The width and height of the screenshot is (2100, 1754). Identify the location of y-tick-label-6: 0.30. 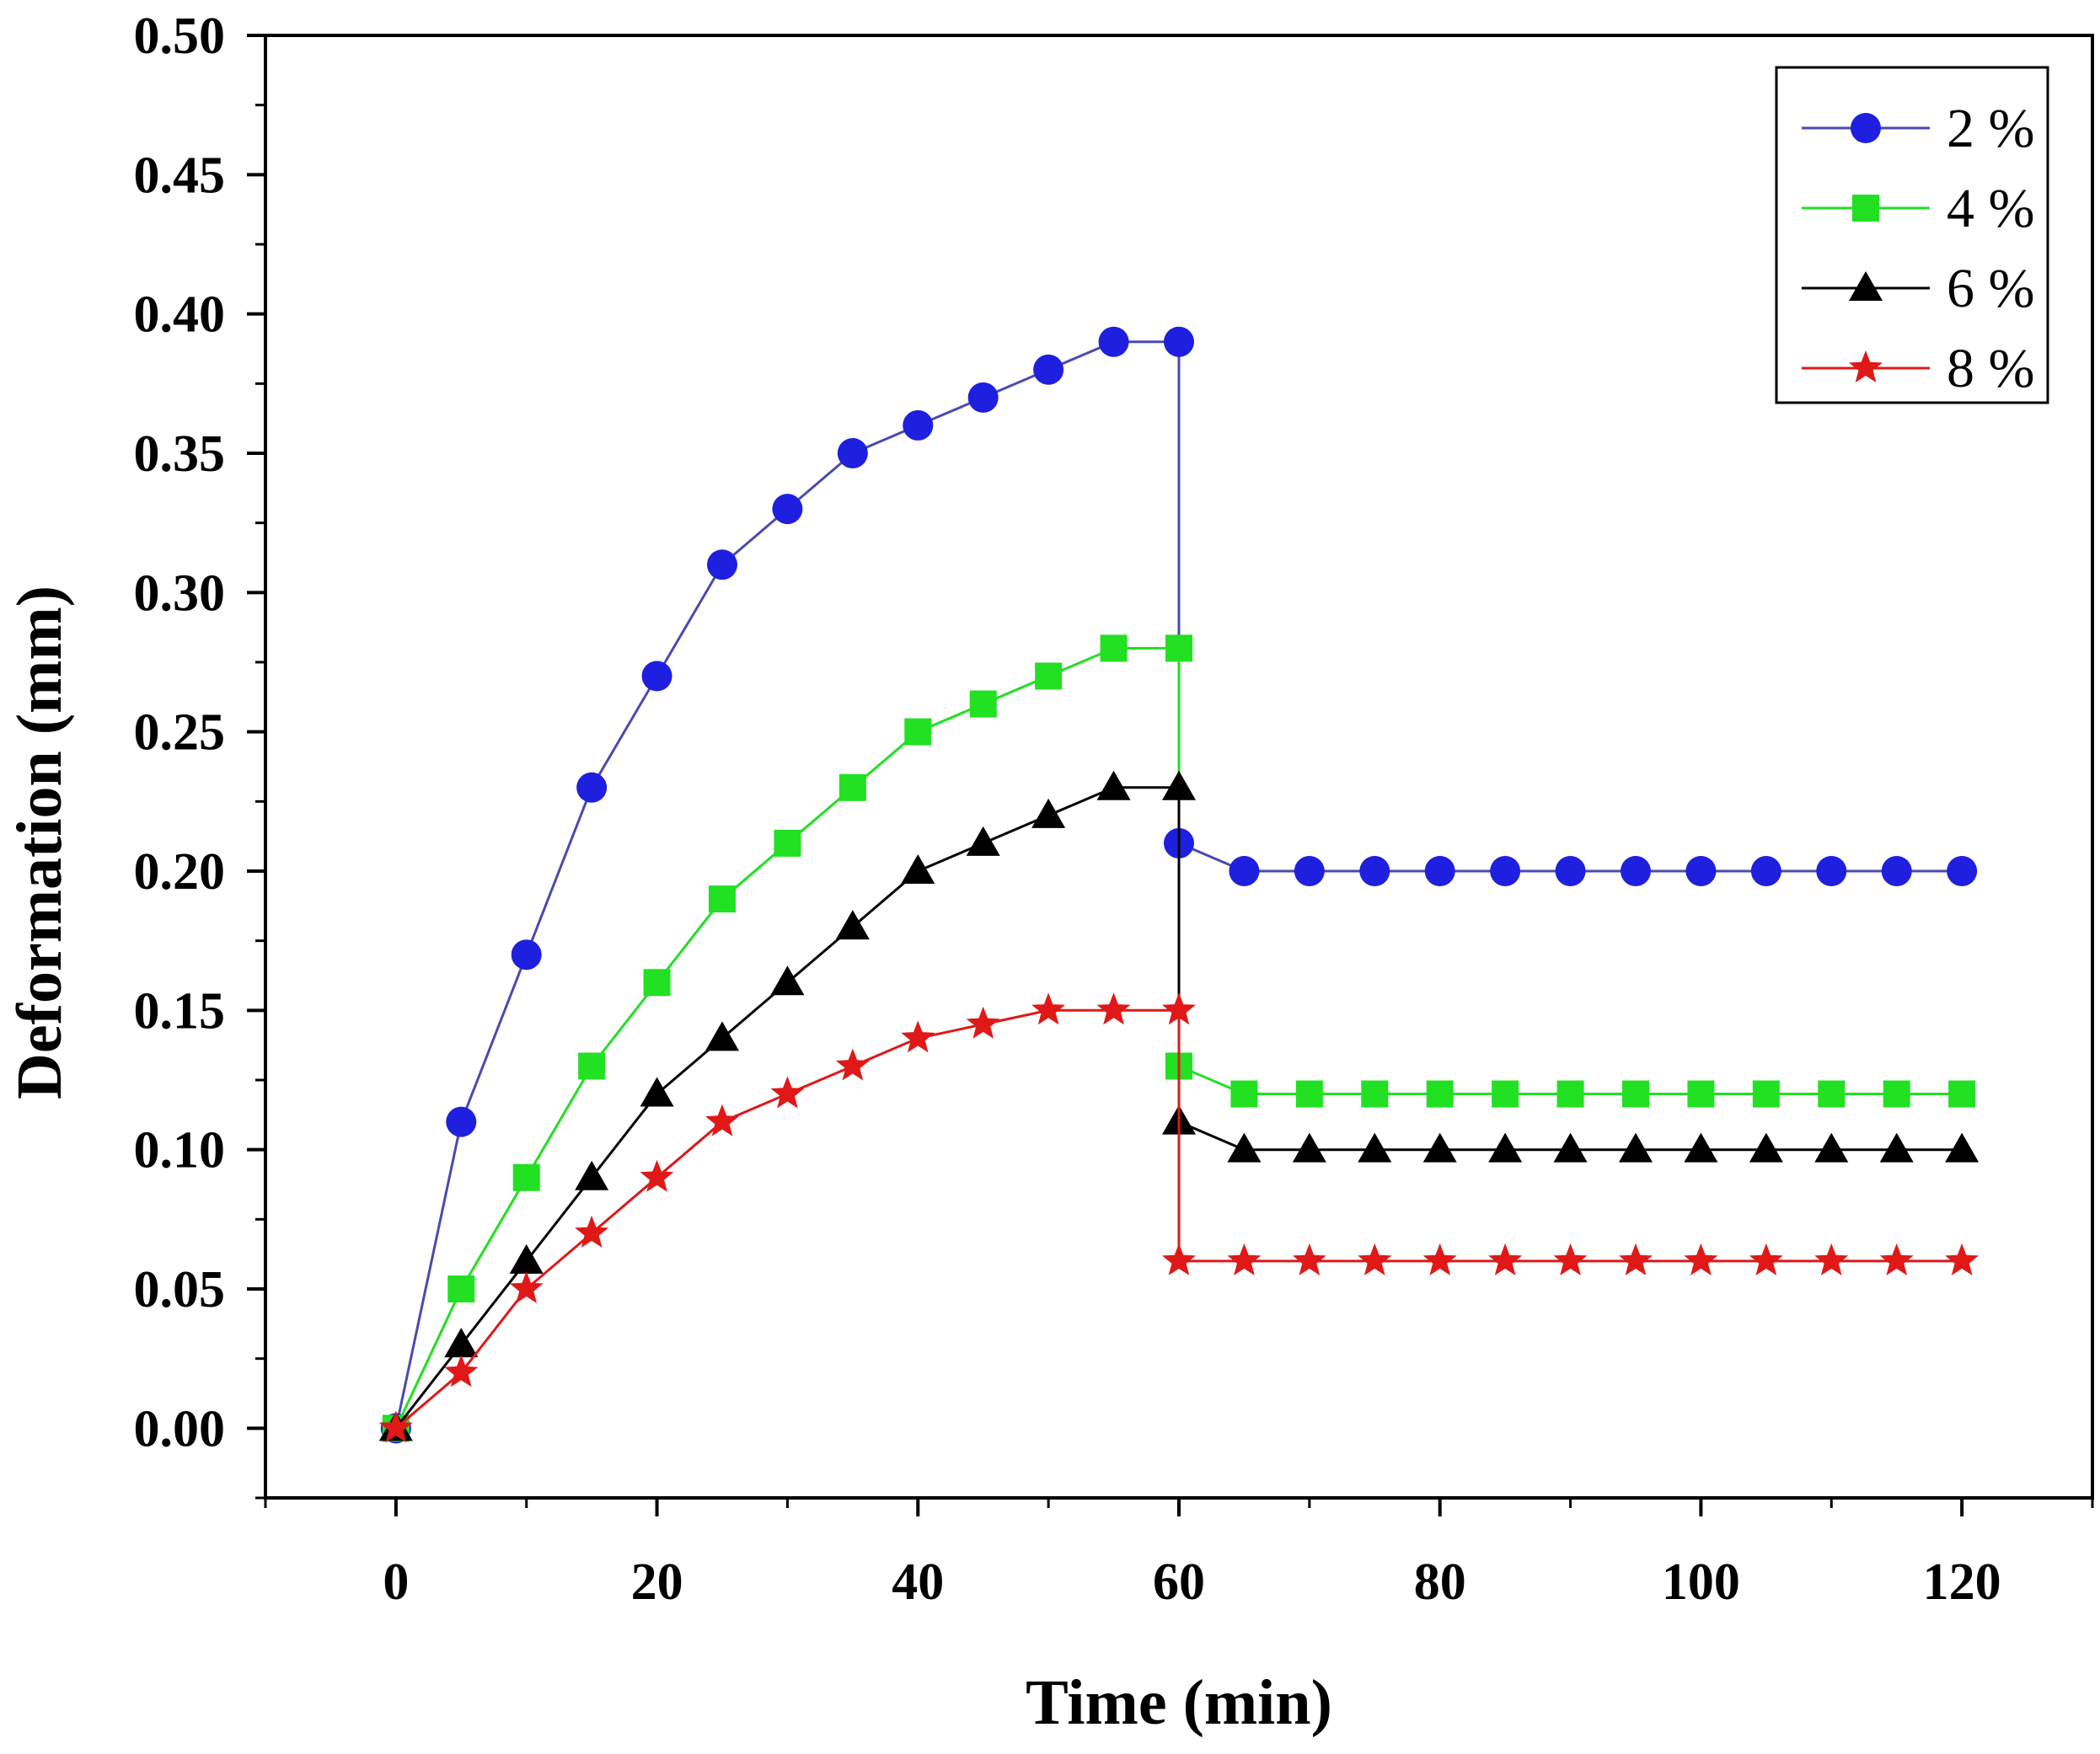
(180, 593).